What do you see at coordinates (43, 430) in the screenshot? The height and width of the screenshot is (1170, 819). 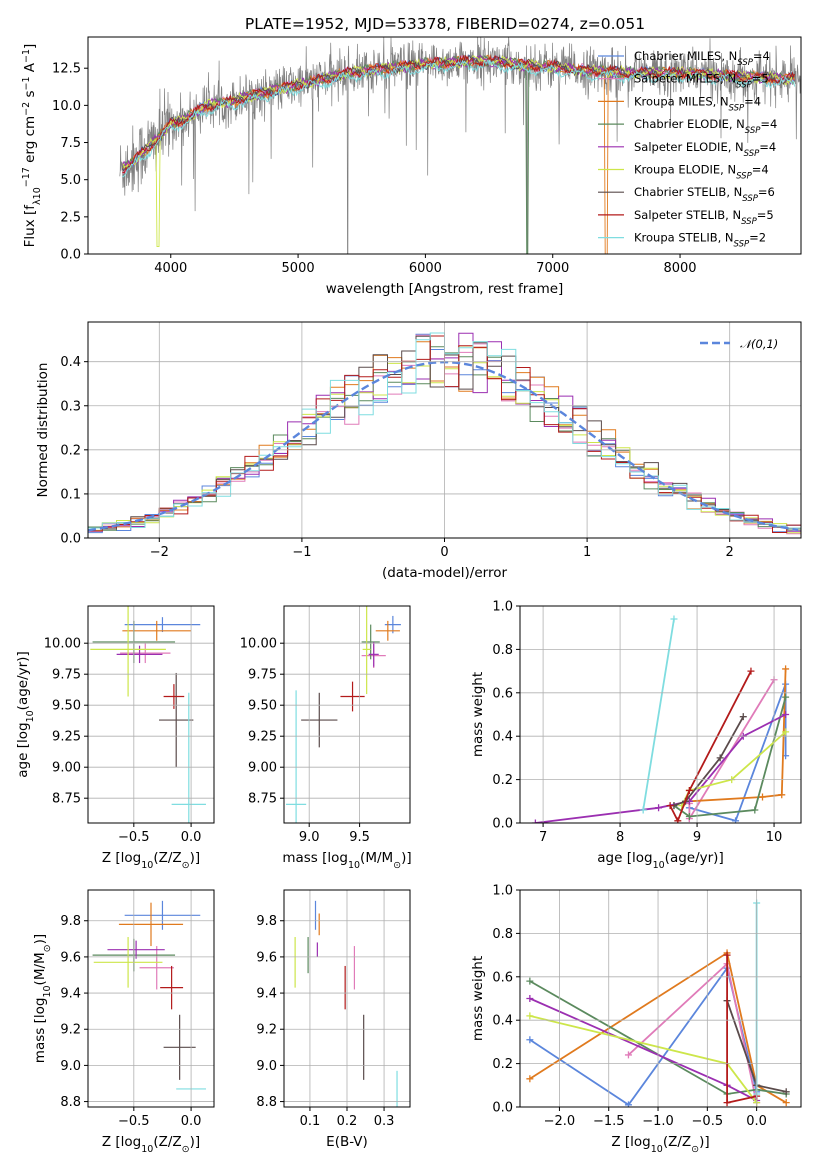 I see `y-axis-label: Normed distribution` at bounding box center [43, 430].